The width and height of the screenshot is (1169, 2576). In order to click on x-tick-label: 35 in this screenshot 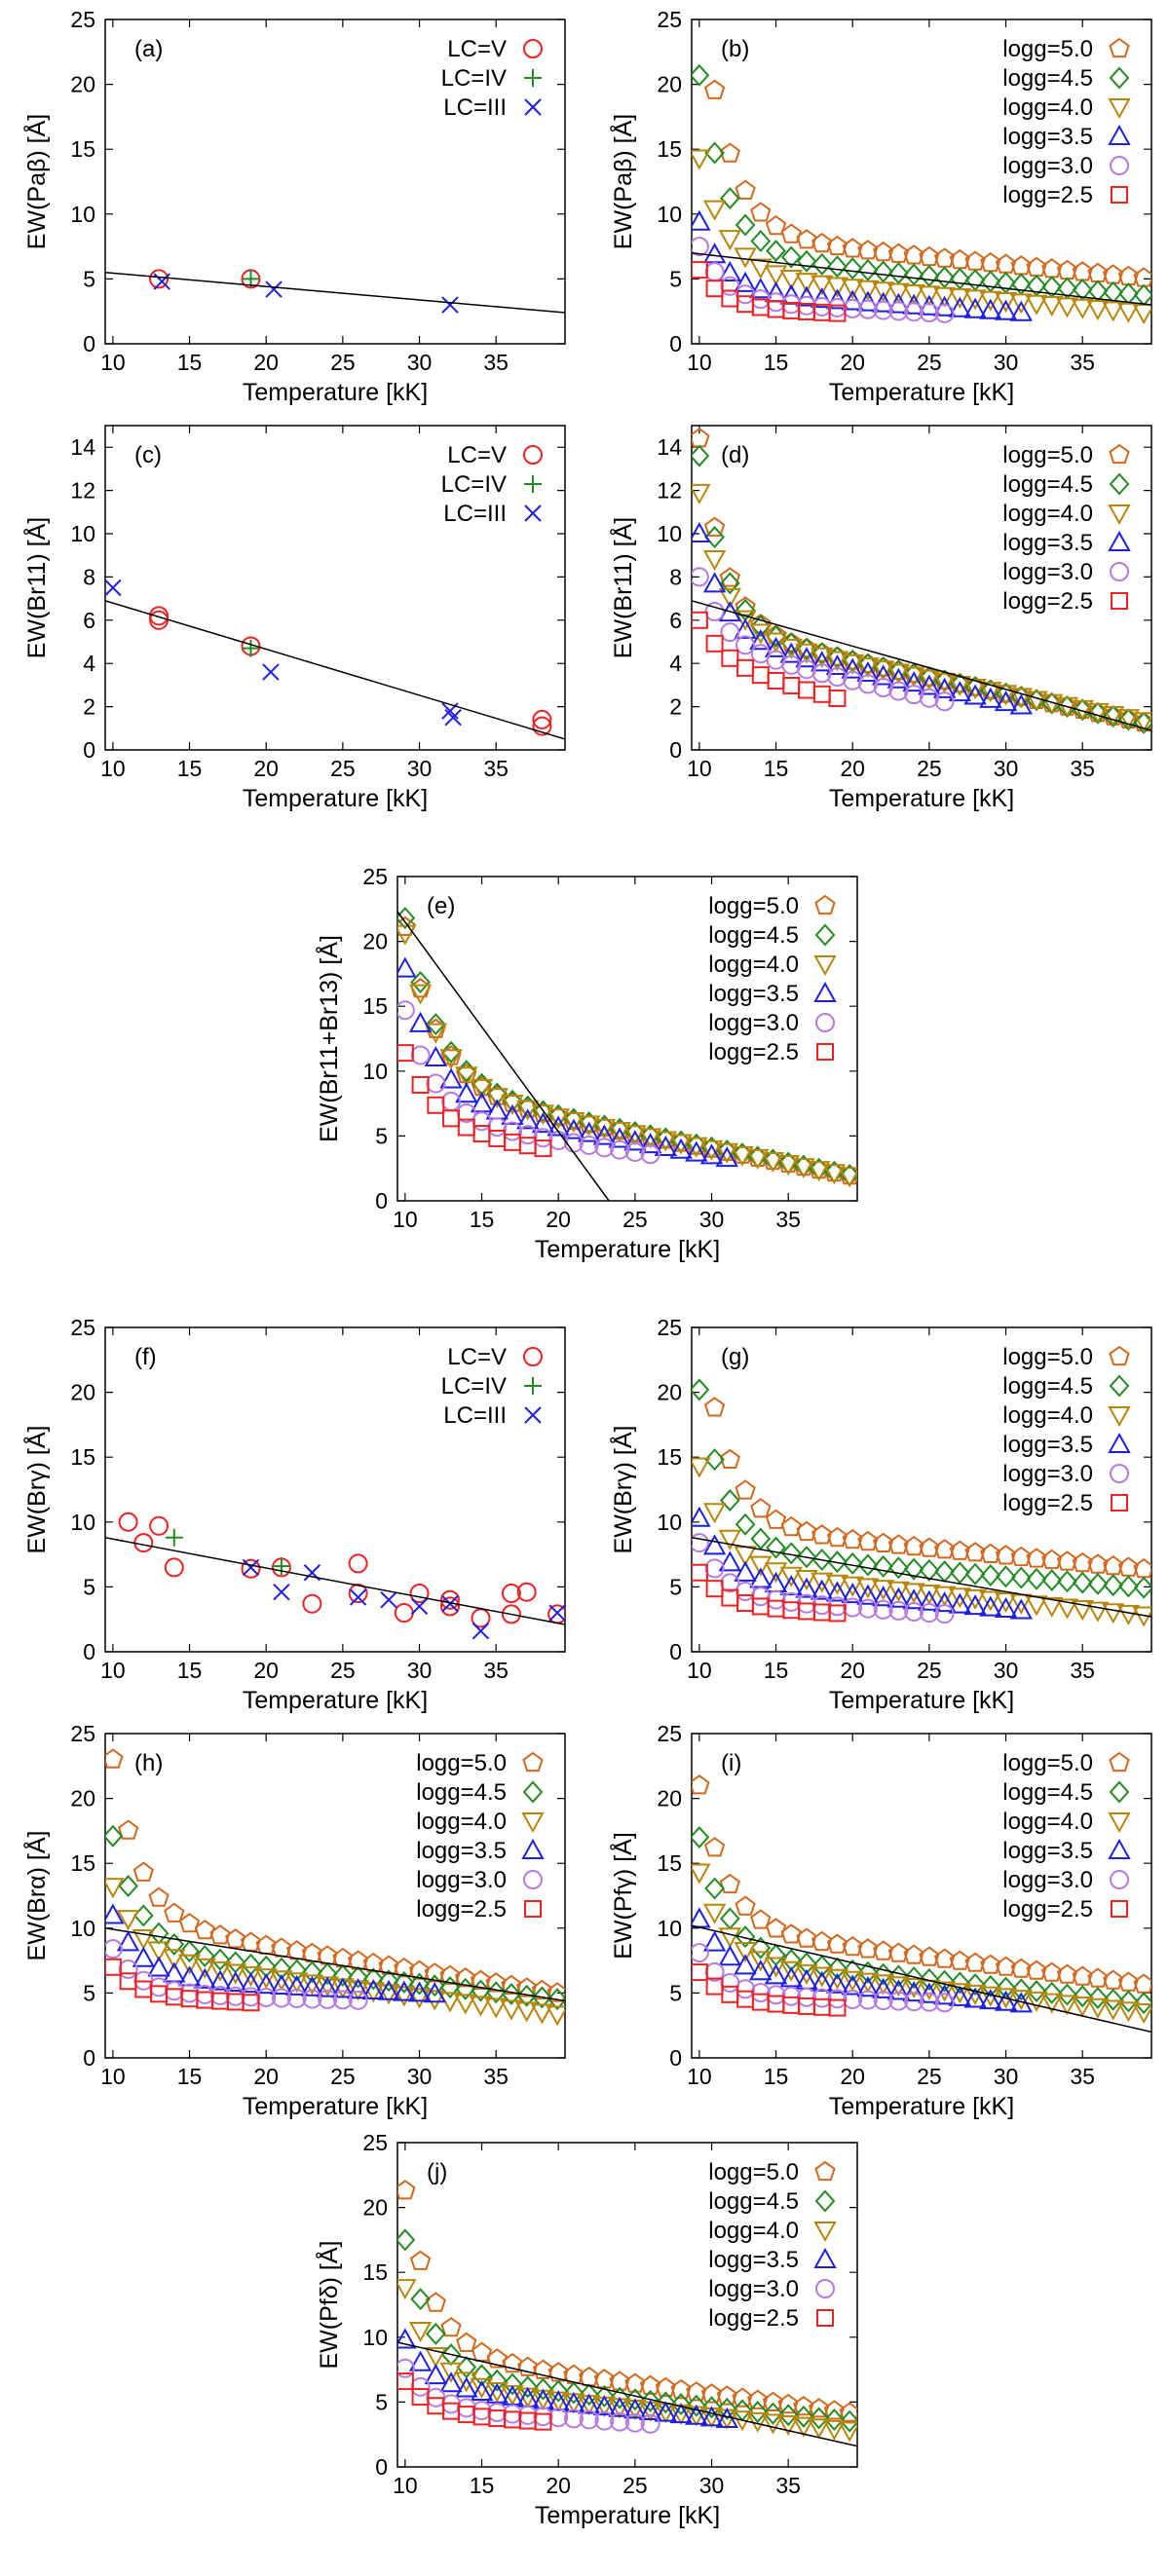, I will do `click(788, 1219)`.